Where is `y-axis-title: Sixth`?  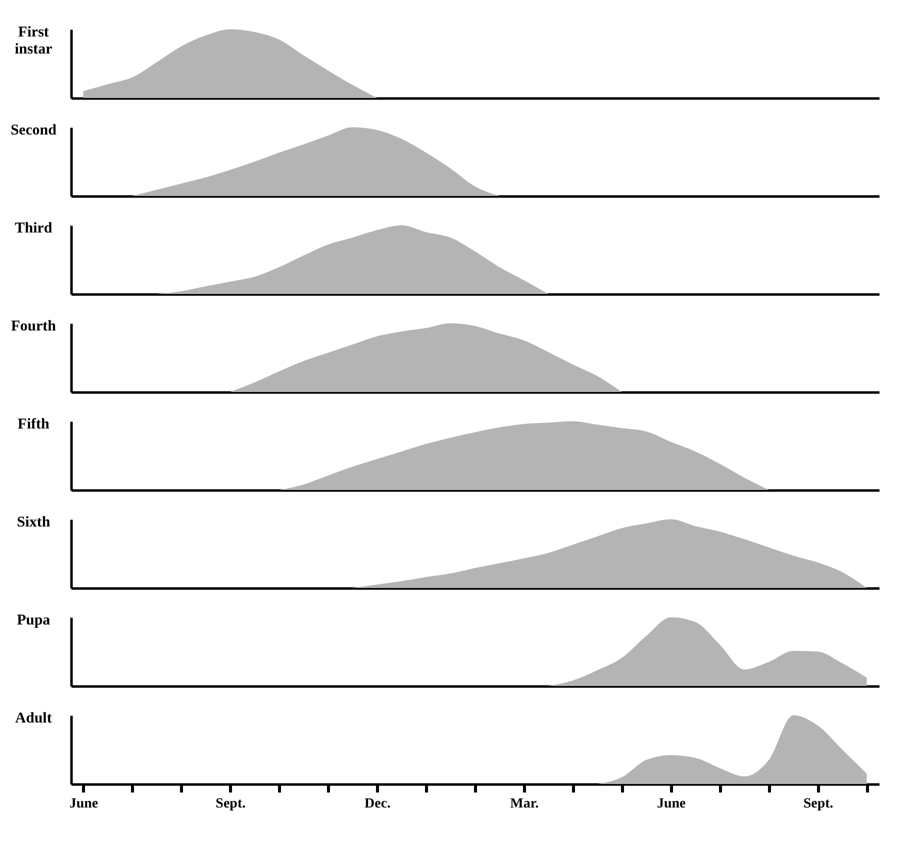 y-axis-title: Sixth is located at coordinates (33, 522).